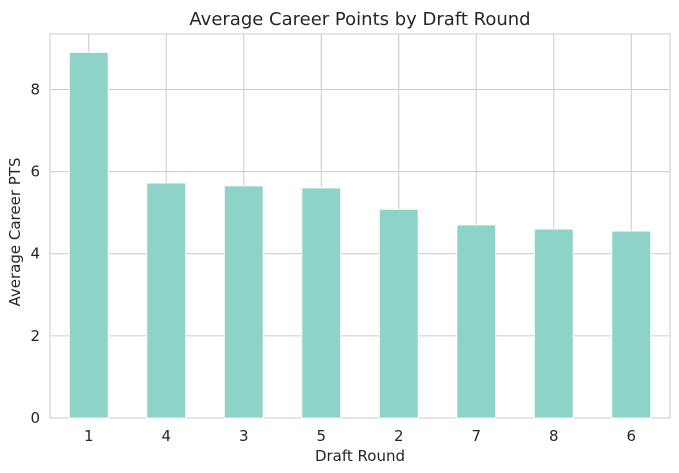 The width and height of the screenshot is (679, 473). What do you see at coordinates (35, 418) in the screenshot?
I see `y-tick-label: 0` at bounding box center [35, 418].